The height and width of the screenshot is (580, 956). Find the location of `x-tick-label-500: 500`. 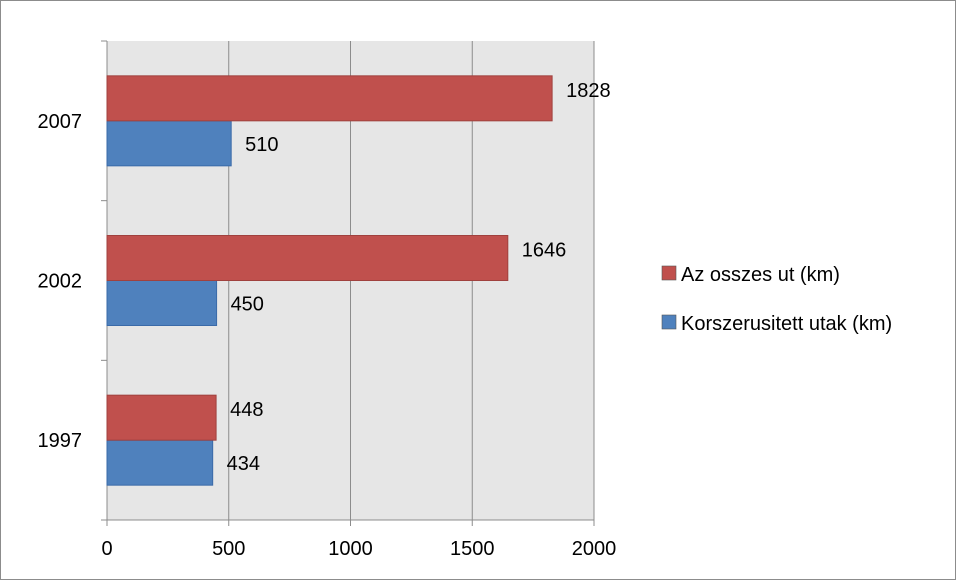

x-tick-label-500: 500 is located at coordinates (228, 549).